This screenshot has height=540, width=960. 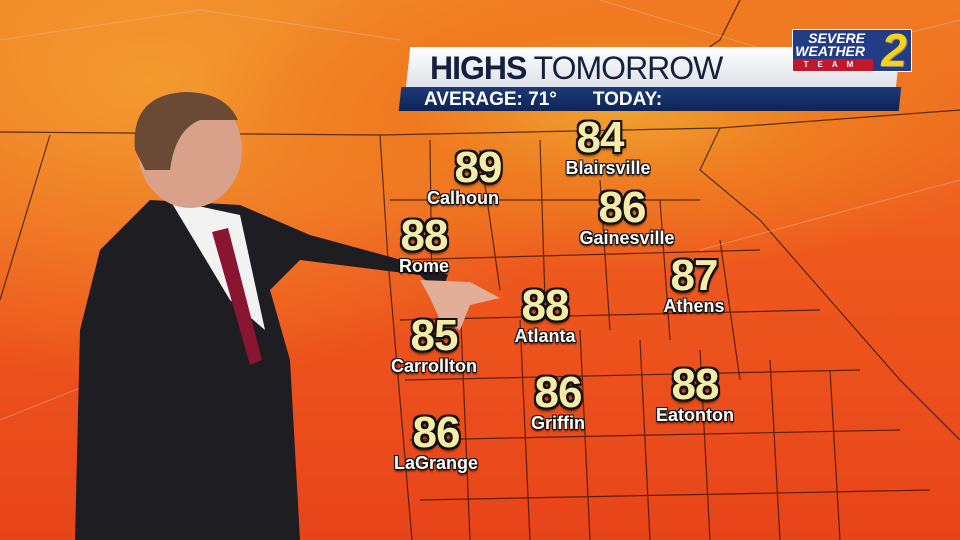 What do you see at coordinates (545, 314) in the screenshot?
I see `city-atlanta: 88 Atlanta` at bounding box center [545, 314].